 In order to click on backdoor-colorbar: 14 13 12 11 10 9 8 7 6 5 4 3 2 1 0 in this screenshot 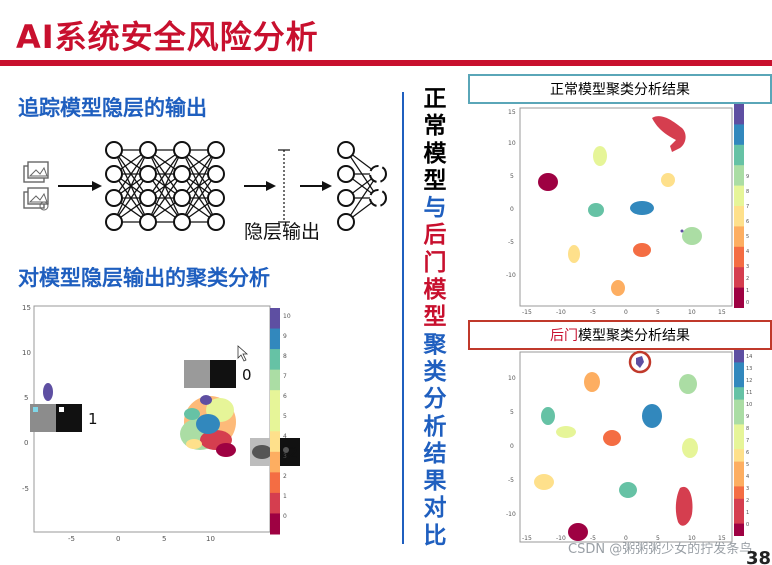, I will do `click(743, 443)`.